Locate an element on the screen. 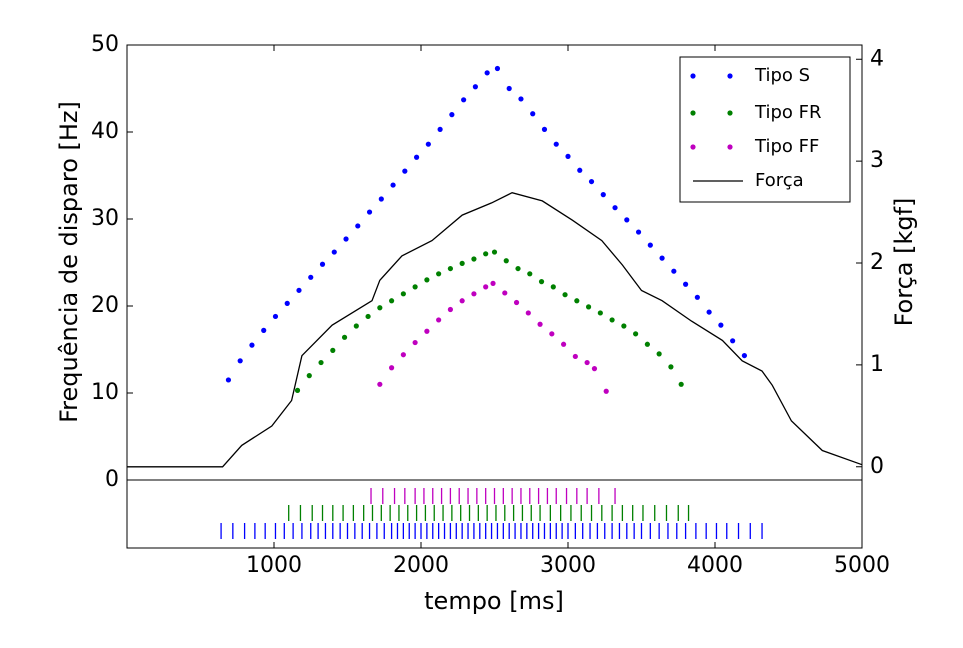 Image resolution: width=963 pixels, height=648 pixels. x-tick-label: 5000 is located at coordinates (862, 565).